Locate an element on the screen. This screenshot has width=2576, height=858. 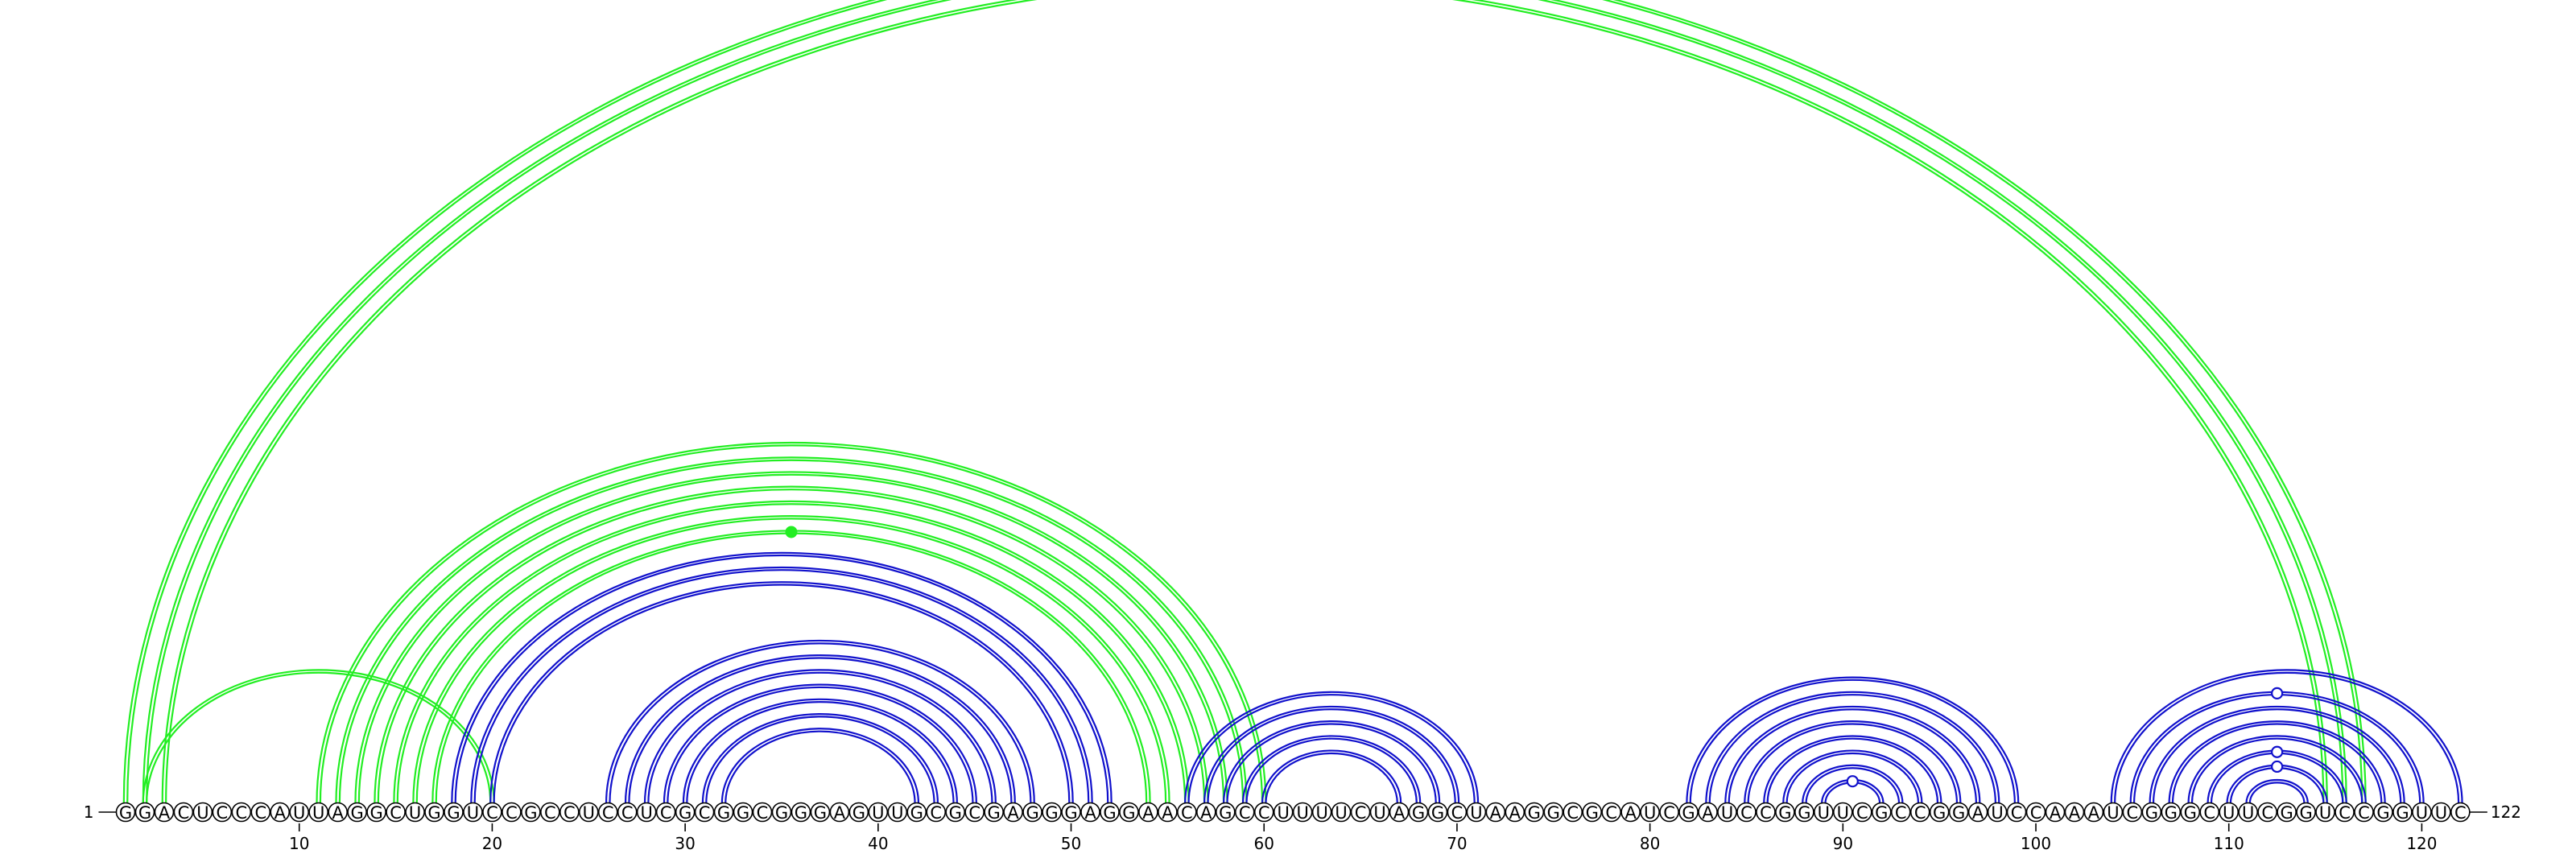
nucleotide-24: C is located at coordinates (569, 813).